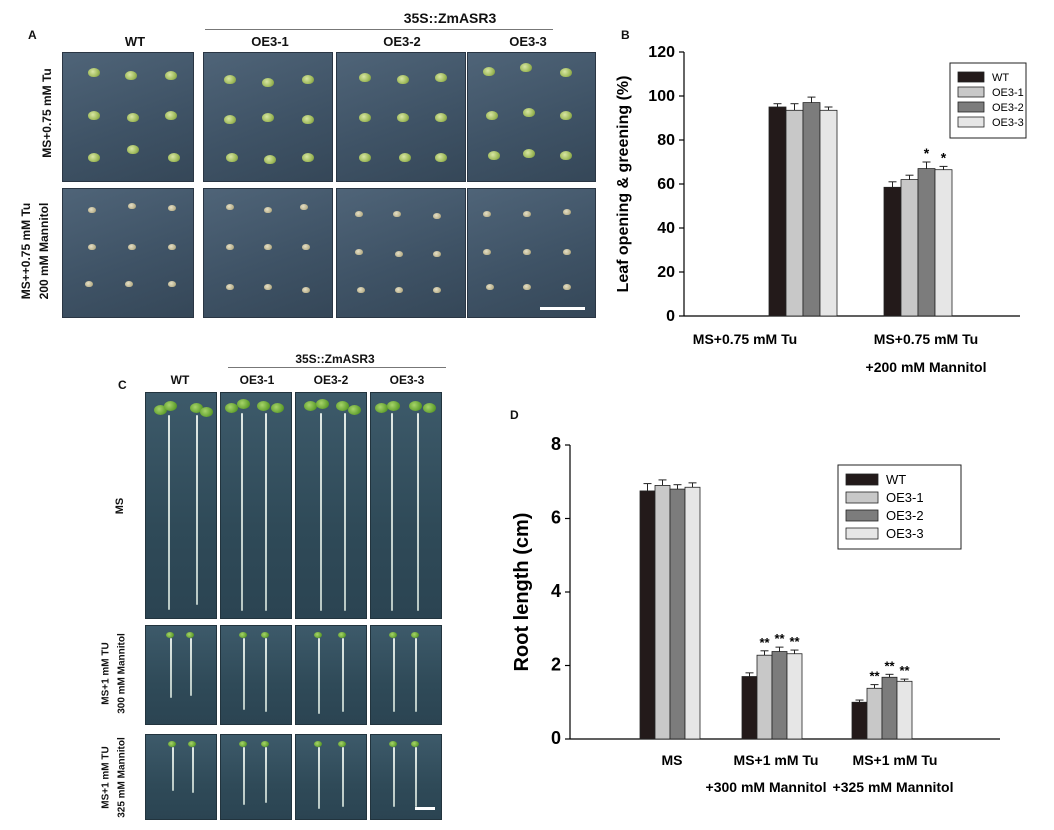  Describe the element at coordinates (331, 380) in the screenshot. I see `panel-c-col-oe3-2: OE3-2` at that location.